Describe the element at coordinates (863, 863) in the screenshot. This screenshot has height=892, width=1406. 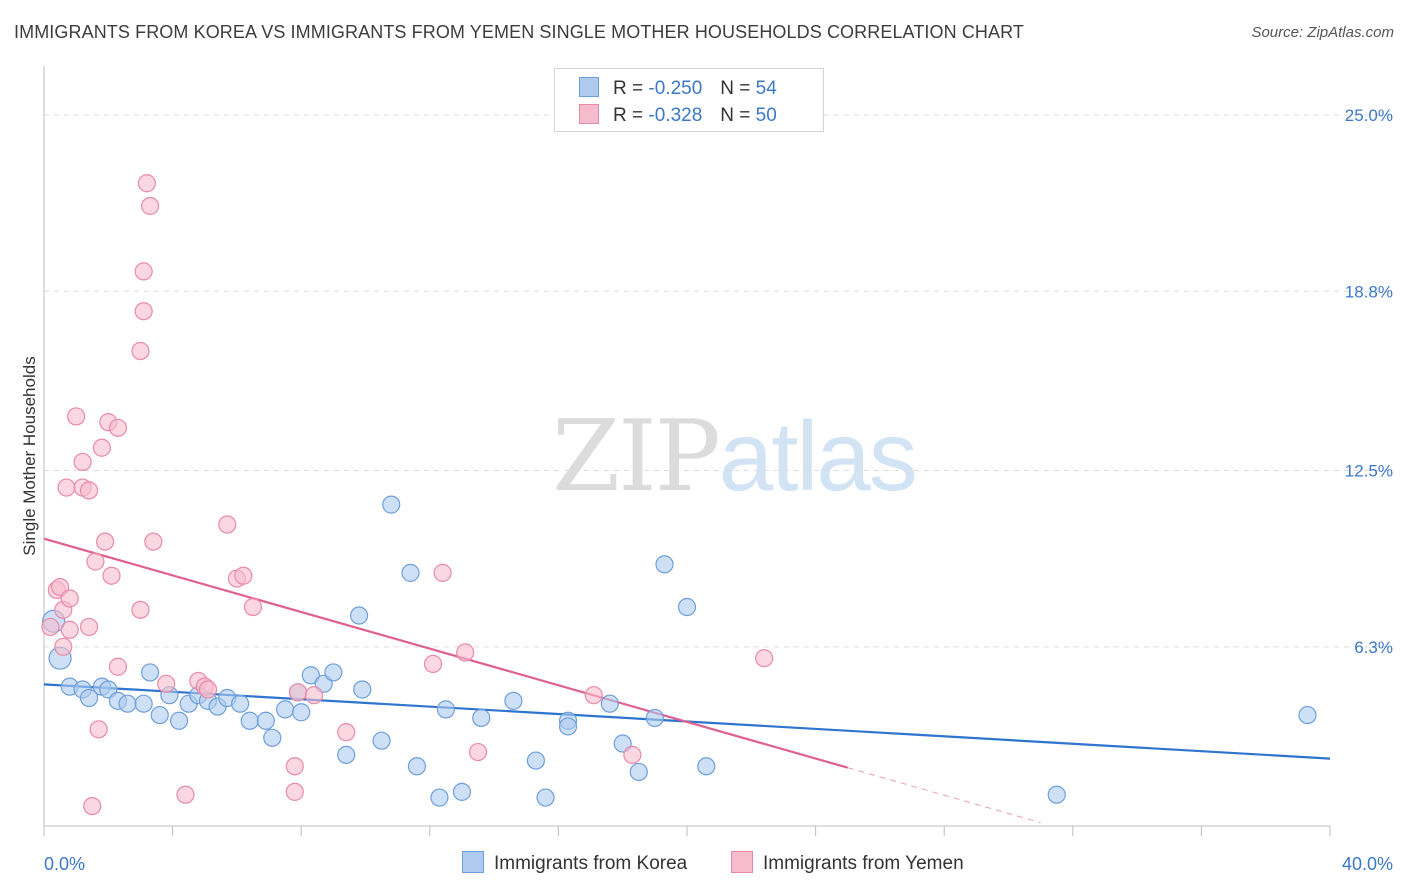
I see `yemen-legend-label: Immigrants from Yemen` at that location.